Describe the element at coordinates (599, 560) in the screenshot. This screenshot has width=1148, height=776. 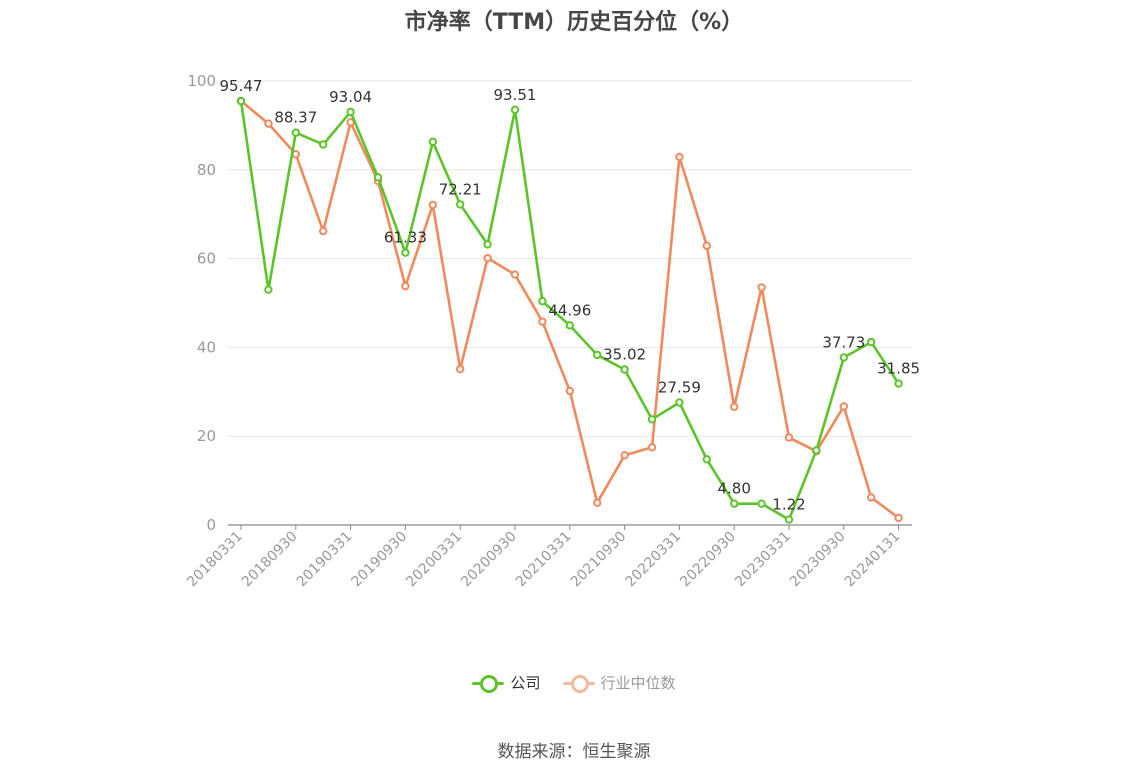
I see `x-tick-label: 20210930` at that location.